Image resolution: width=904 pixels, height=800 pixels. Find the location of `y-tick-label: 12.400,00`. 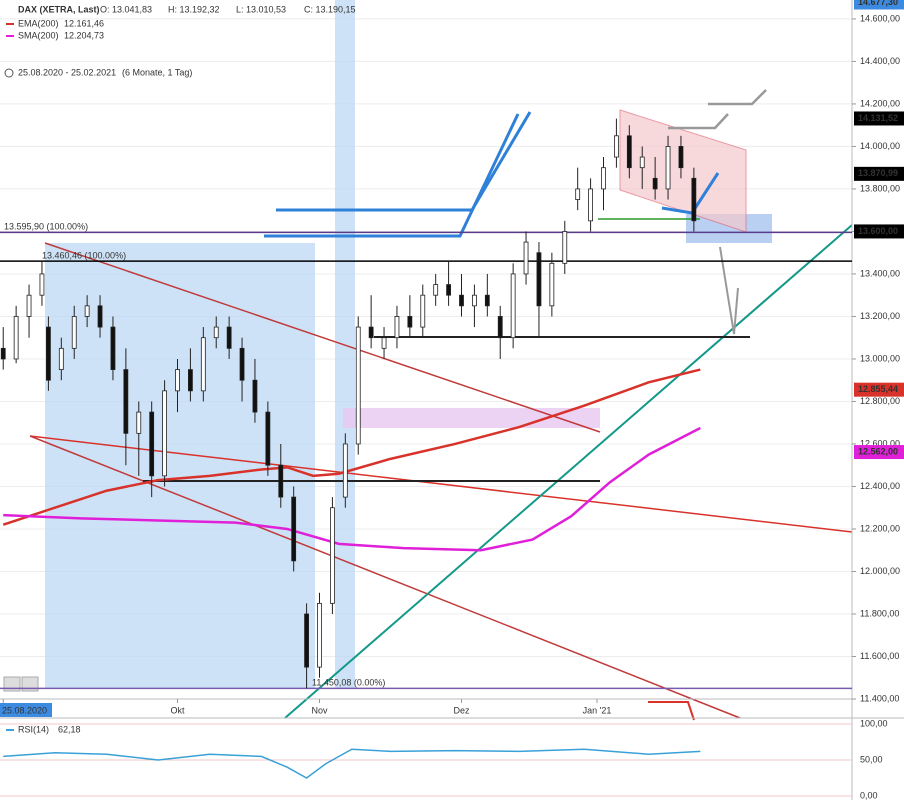

y-tick-label: 12.400,00 is located at coordinates (880, 486).